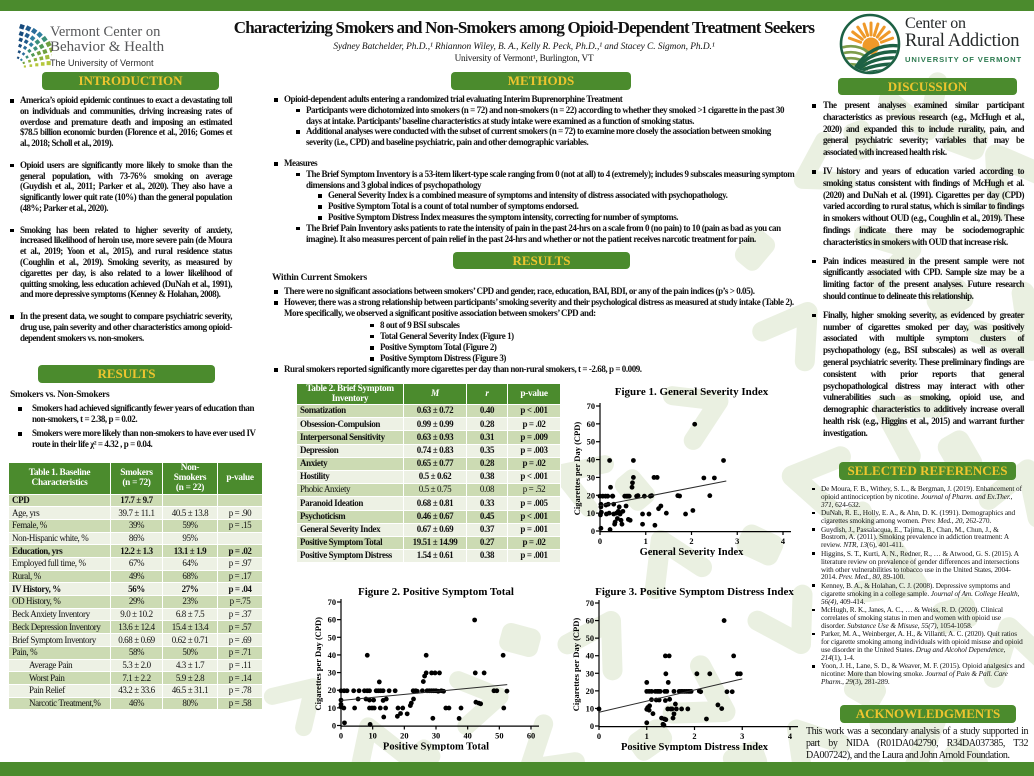 This screenshot has width=1034, height=776. What do you see at coordinates (428, 516) in the screenshot?
I see `table2-row: Psychoticism 0.46 ± 0.67 0.45 p < .001` at bounding box center [428, 516].